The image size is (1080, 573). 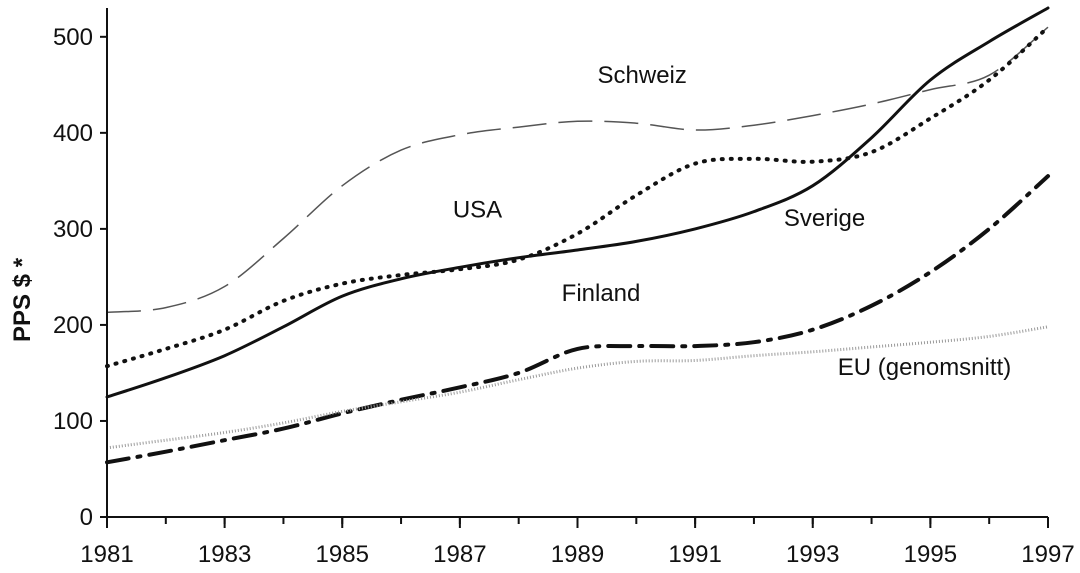 What do you see at coordinates (694, 554) in the screenshot?
I see `x-tick-label: 1991` at bounding box center [694, 554].